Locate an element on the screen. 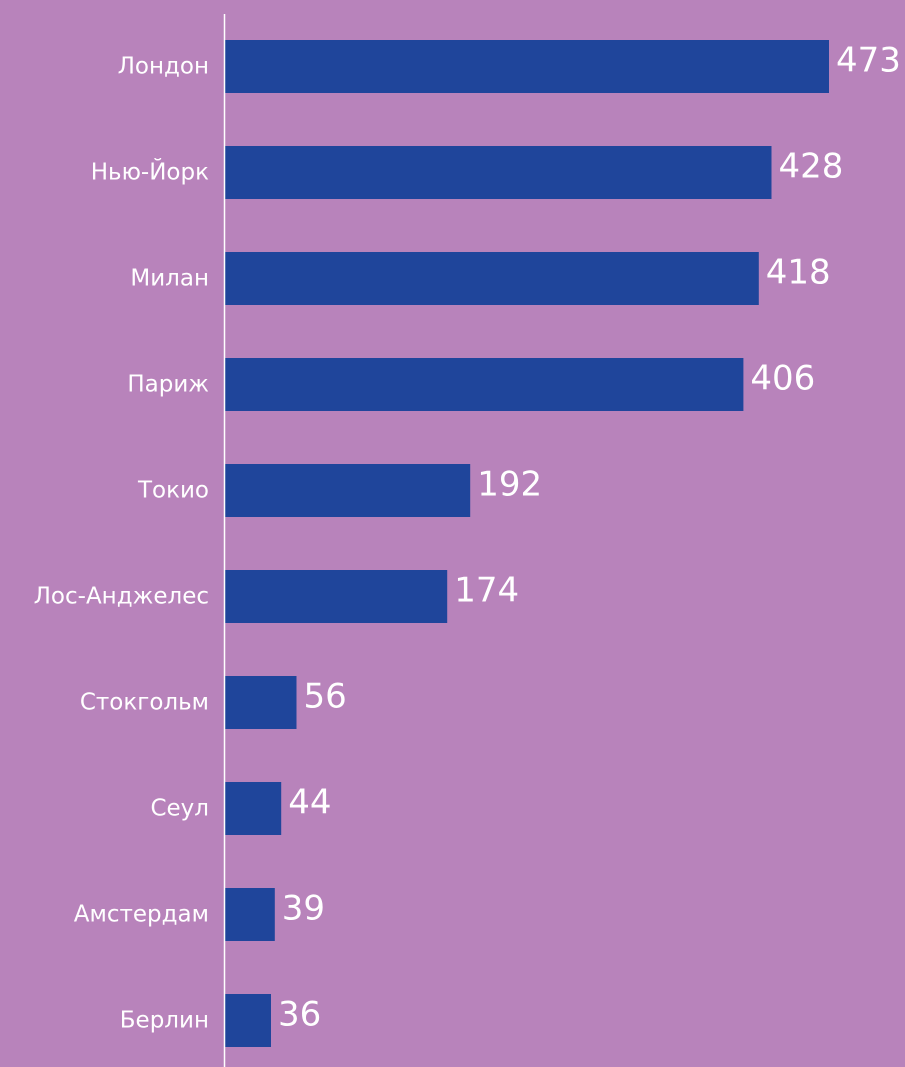  value-label: 174 is located at coordinates (486, 591).